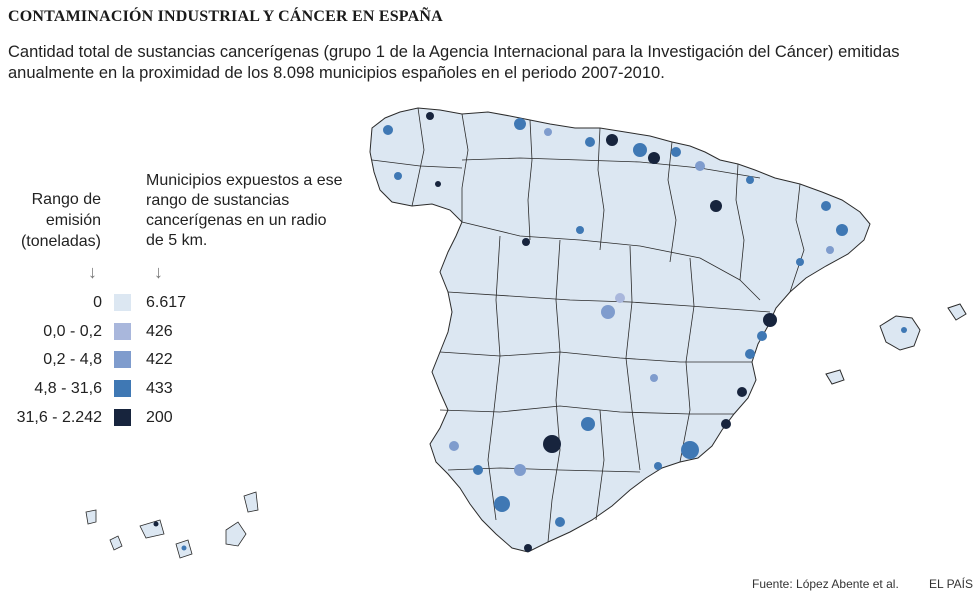 The height and width of the screenshot is (601, 980). What do you see at coordinates (900, 333) in the screenshot?
I see `balearic-islands` at bounding box center [900, 333].